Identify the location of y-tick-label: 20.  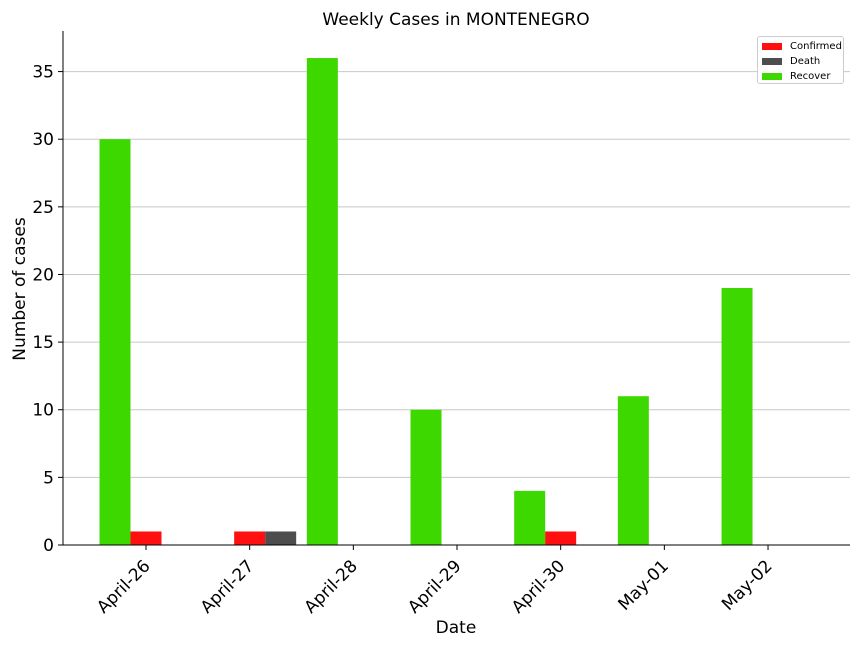
(43, 275).